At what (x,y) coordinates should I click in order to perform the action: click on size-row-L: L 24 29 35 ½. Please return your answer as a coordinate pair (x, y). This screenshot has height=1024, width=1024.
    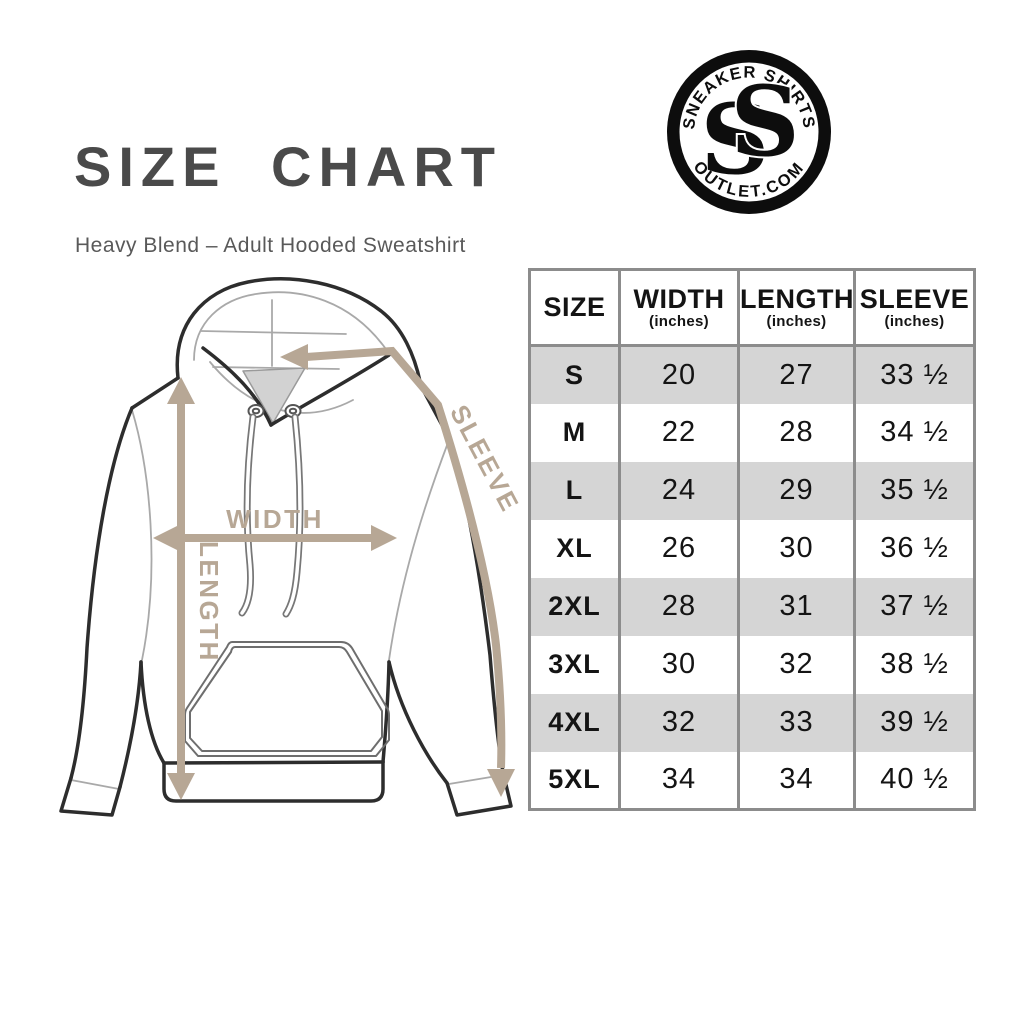
    Looking at the image, I should click on (752, 490).